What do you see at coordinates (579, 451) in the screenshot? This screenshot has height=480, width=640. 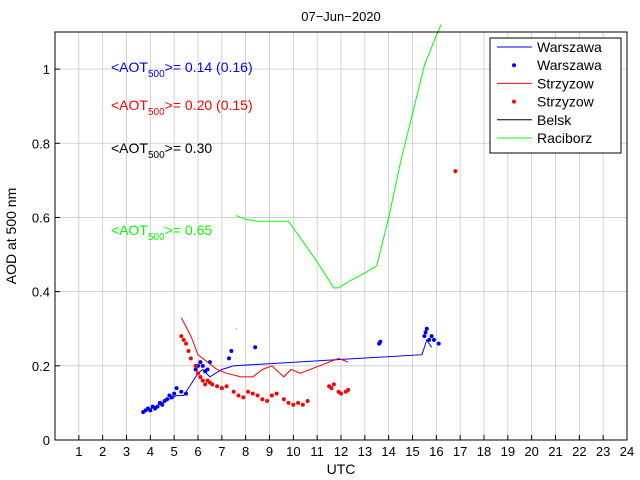 I see `x-tick-label: 22` at bounding box center [579, 451].